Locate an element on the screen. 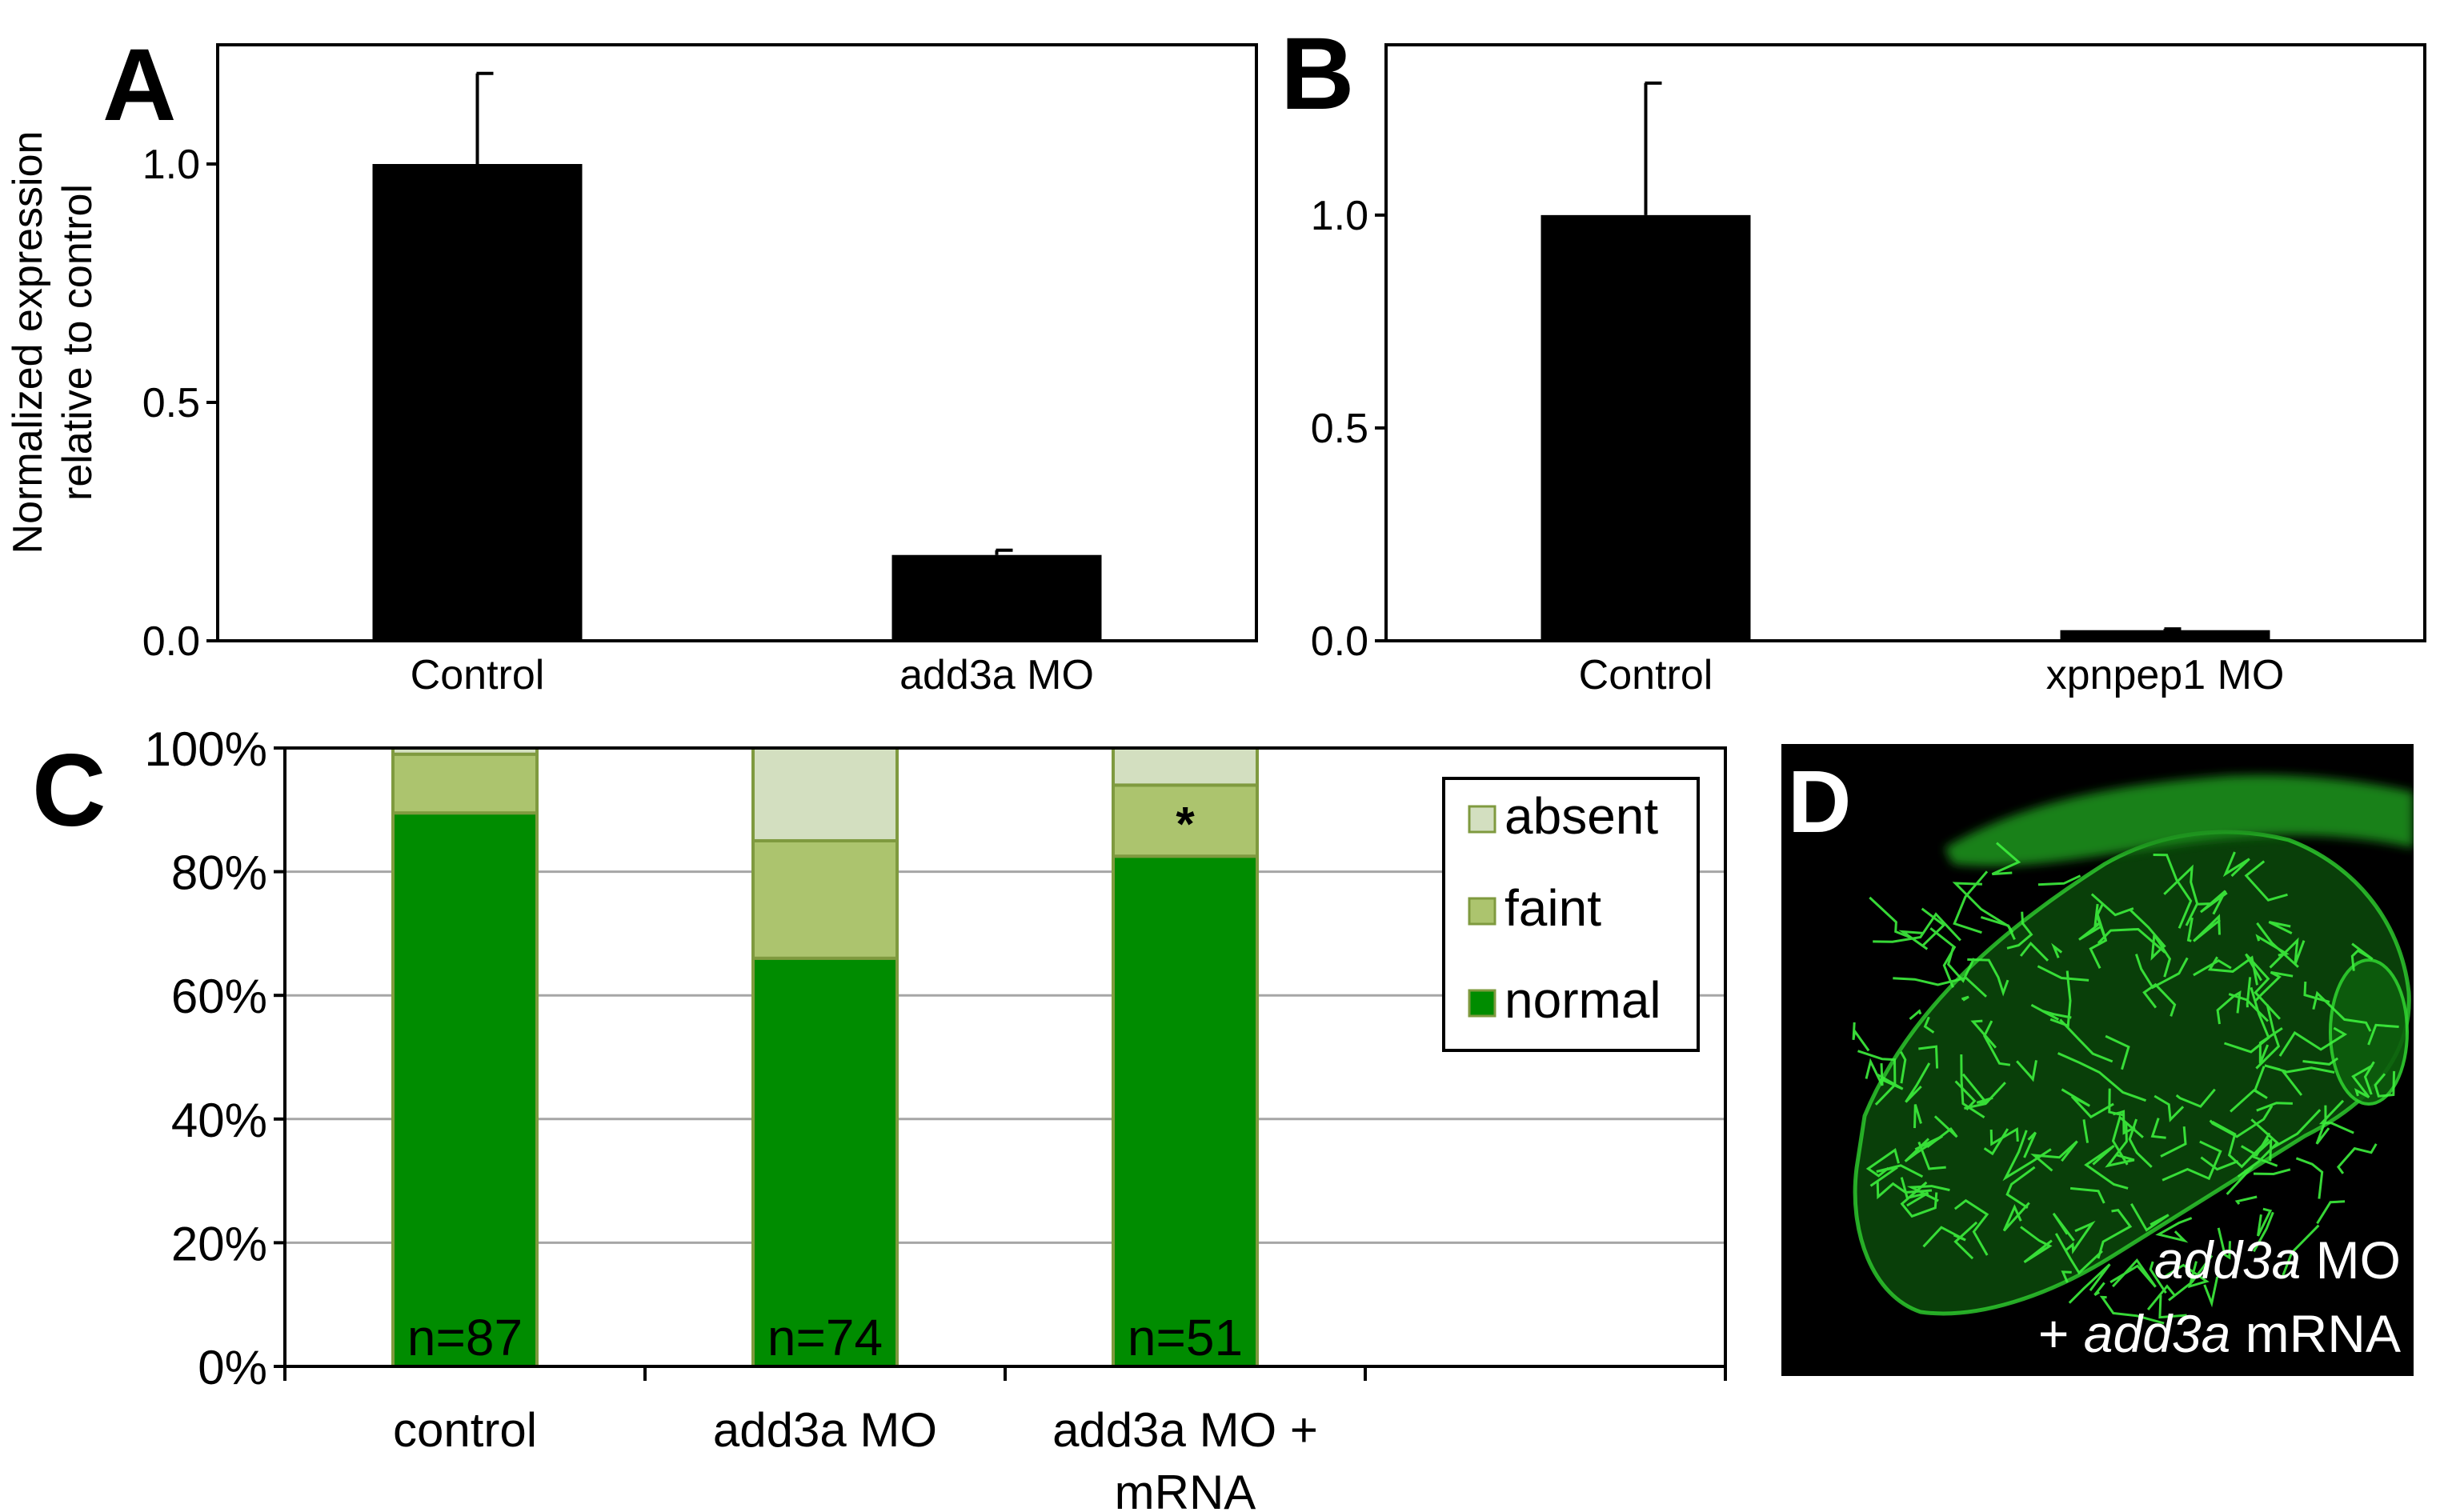 The height and width of the screenshot is (1512, 2440). legend-label-absent: absent is located at coordinates (1581, 816).